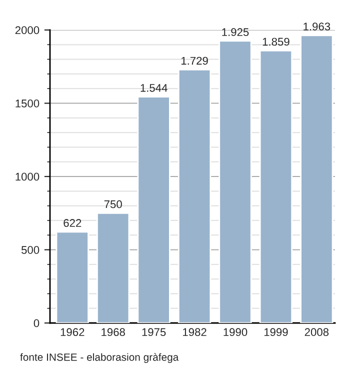 The height and width of the screenshot is (373, 350). I want to click on x-tick-label: 1968, so click(113, 332).